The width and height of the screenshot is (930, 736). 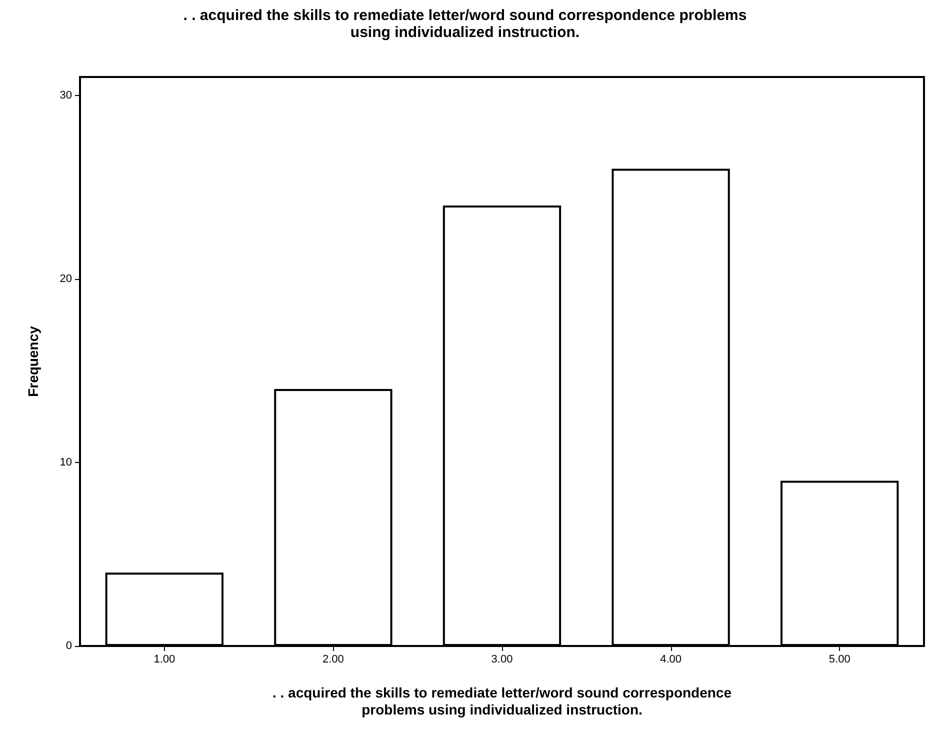 What do you see at coordinates (465, 24) in the screenshot?
I see `chart-title: . . acquired the skills to remediate letter/word sound correspondence problems using individualized instruction.` at bounding box center [465, 24].